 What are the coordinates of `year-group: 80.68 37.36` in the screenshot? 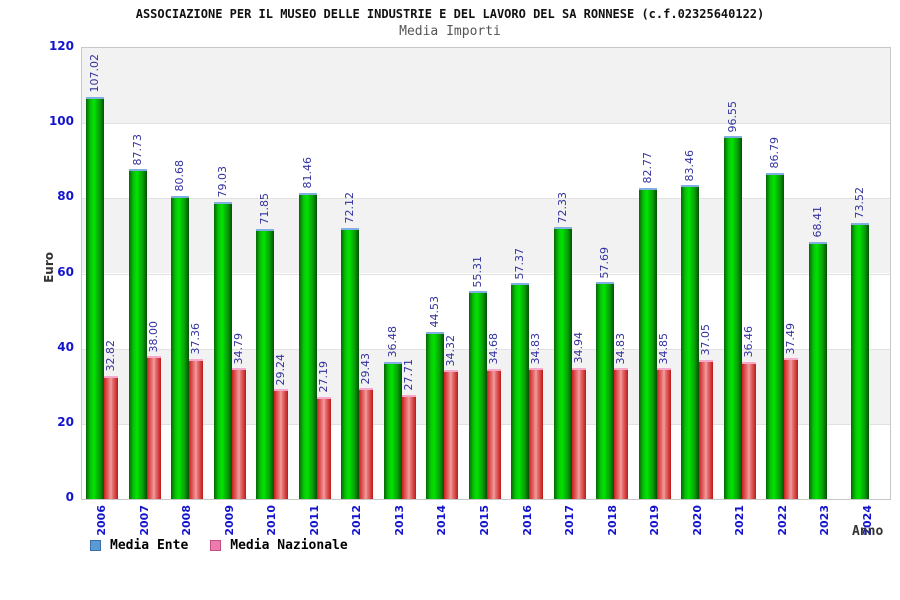 It's located at (188, 273).